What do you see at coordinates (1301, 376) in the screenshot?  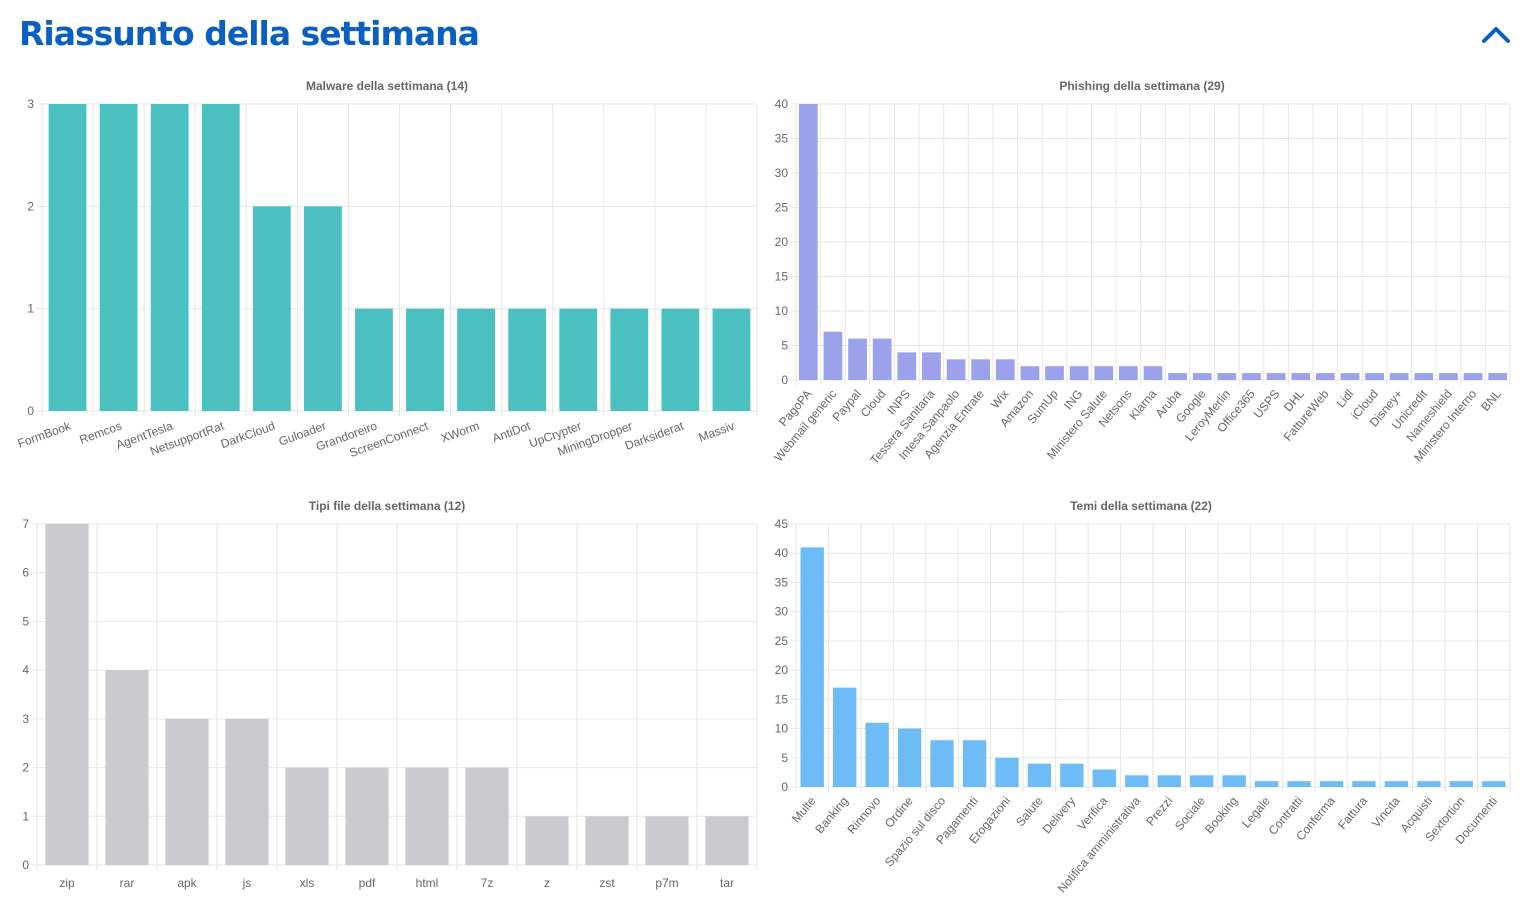 I see `bar-dhl` at bounding box center [1301, 376].